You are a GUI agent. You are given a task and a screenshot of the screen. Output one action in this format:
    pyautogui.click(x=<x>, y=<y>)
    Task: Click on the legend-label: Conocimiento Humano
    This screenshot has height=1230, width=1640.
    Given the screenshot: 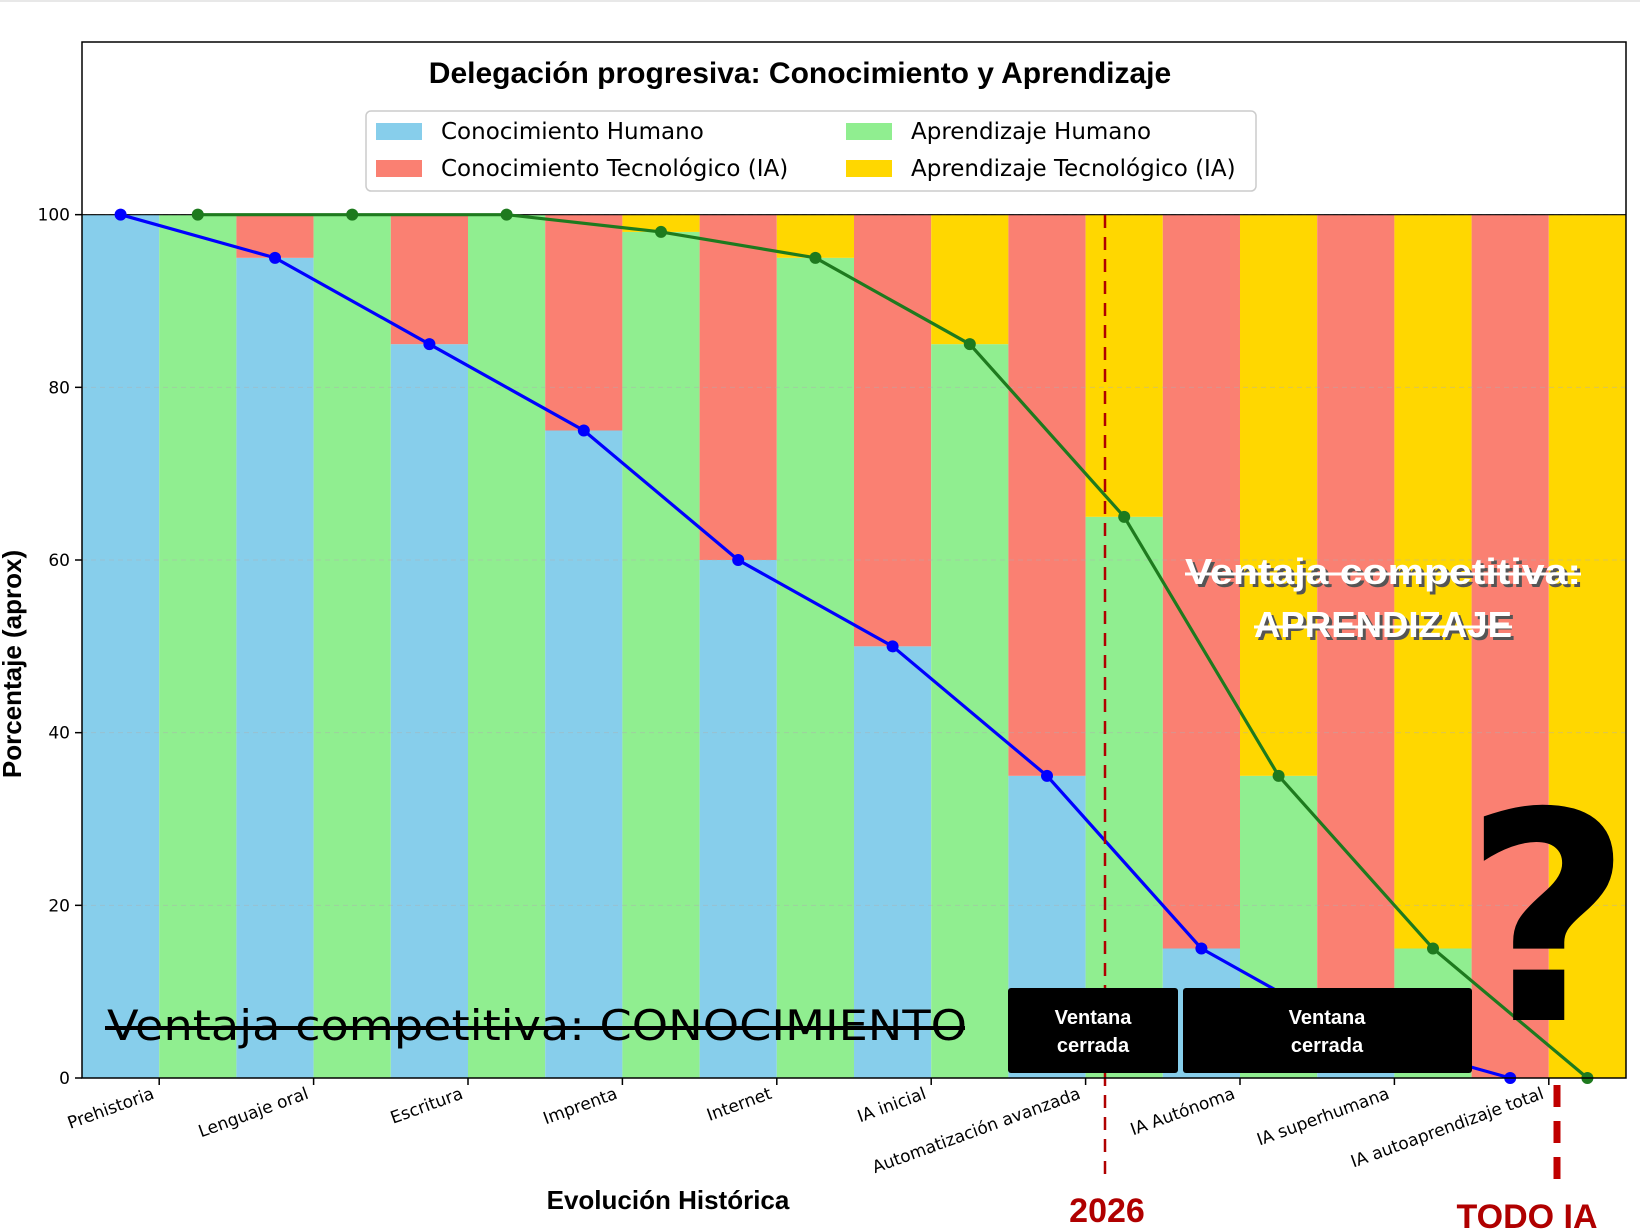 What is the action you would take?
    pyautogui.click(x=572, y=132)
    